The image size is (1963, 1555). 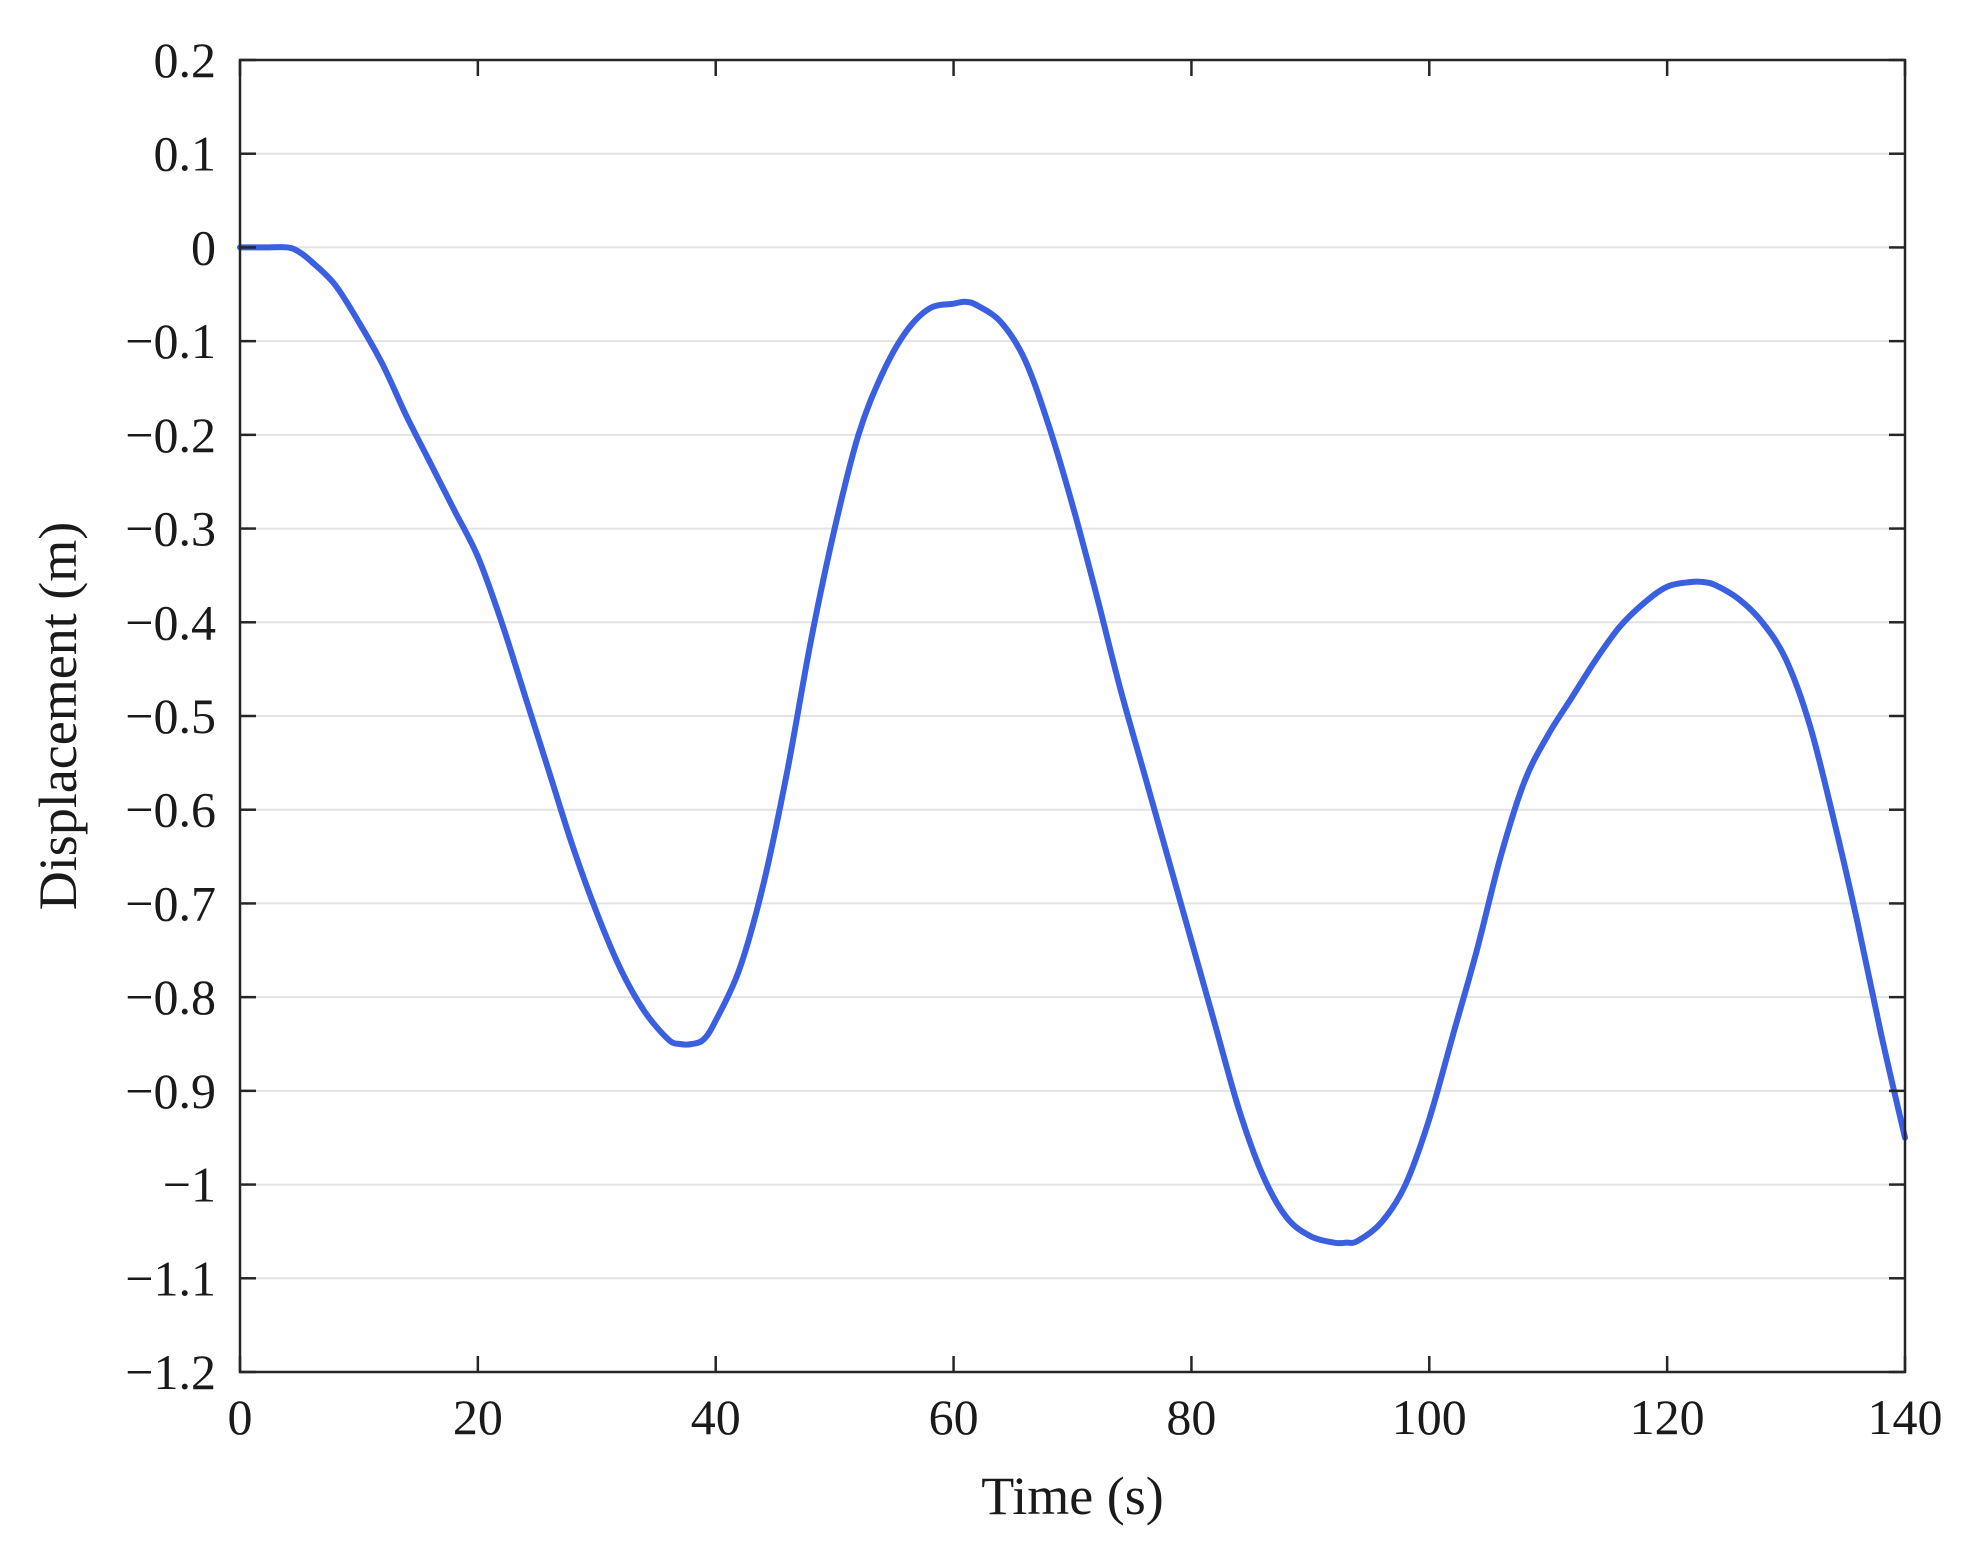 I want to click on x-axis-label: Time (s), so click(x=1072, y=1496).